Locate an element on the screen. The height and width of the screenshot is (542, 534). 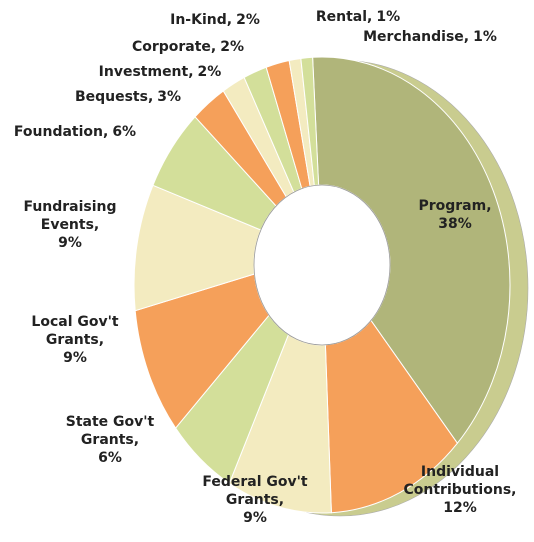
slice-label: Program, 38% is located at coordinates (455, 215).